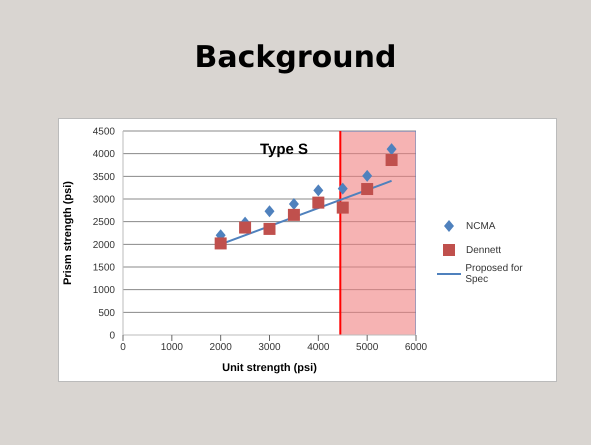 This screenshot has height=445, width=591. What do you see at coordinates (104, 200) in the screenshot?
I see `y-tick-label: 3000` at bounding box center [104, 200].